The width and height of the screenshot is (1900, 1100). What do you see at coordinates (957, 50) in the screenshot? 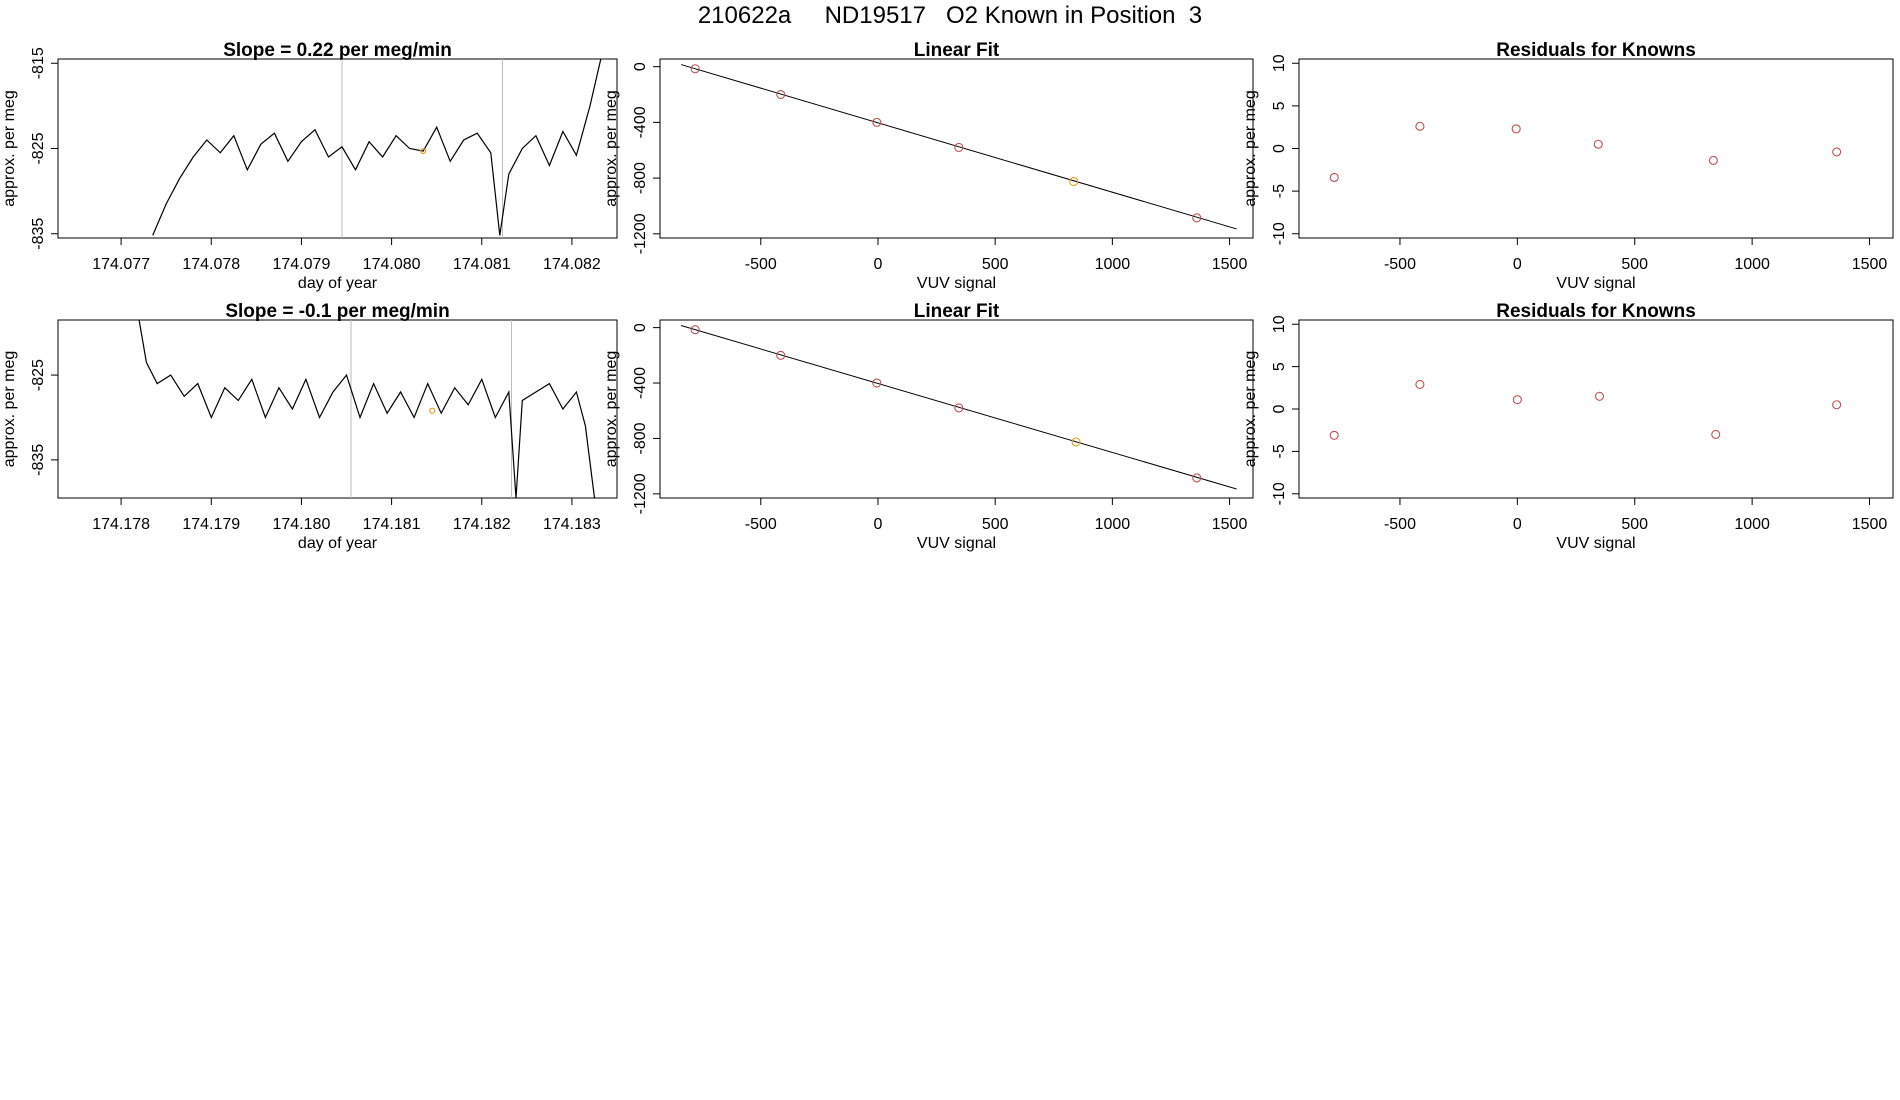
I see `plot-title: Linear Fit` at bounding box center [957, 50].